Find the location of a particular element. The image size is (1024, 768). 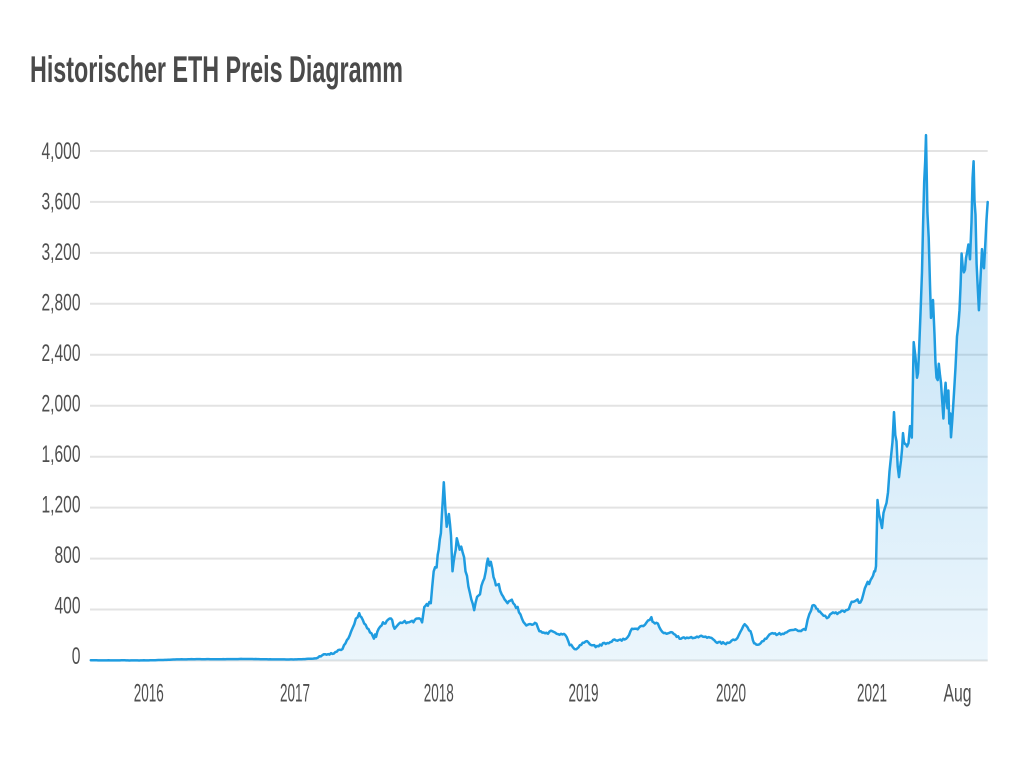

svg-text: Aug is located at coordinates (958, 694).